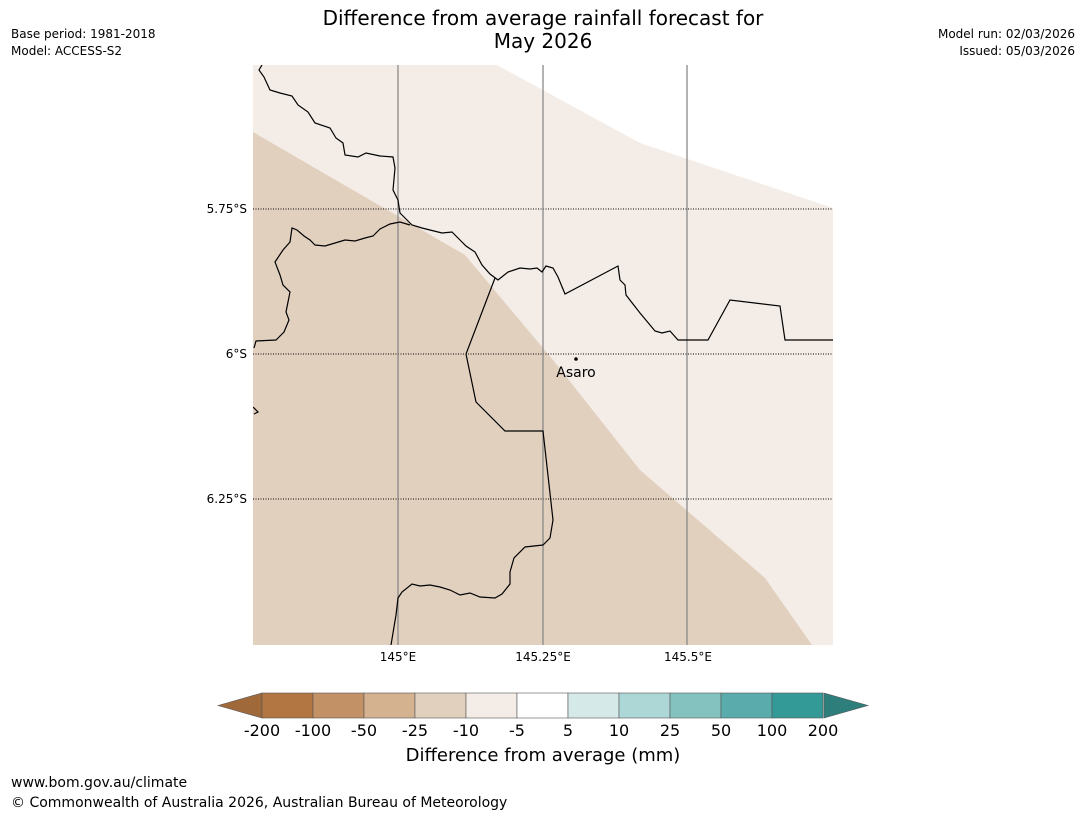 This screenshot has width=1085, height=816. Describe the element at coordinates (619, 730) in the screenshot. I see `colorbar-tick: 10` at that location.